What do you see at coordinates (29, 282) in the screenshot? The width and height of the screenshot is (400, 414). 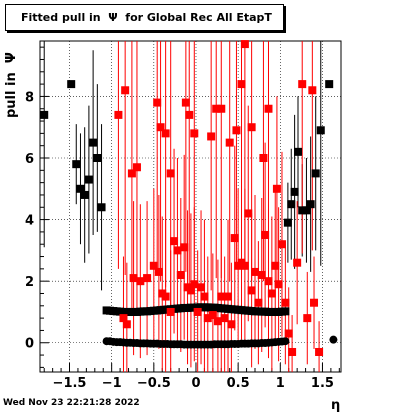 I see `y-tick-label: 2` at bounding box center [29, 282].